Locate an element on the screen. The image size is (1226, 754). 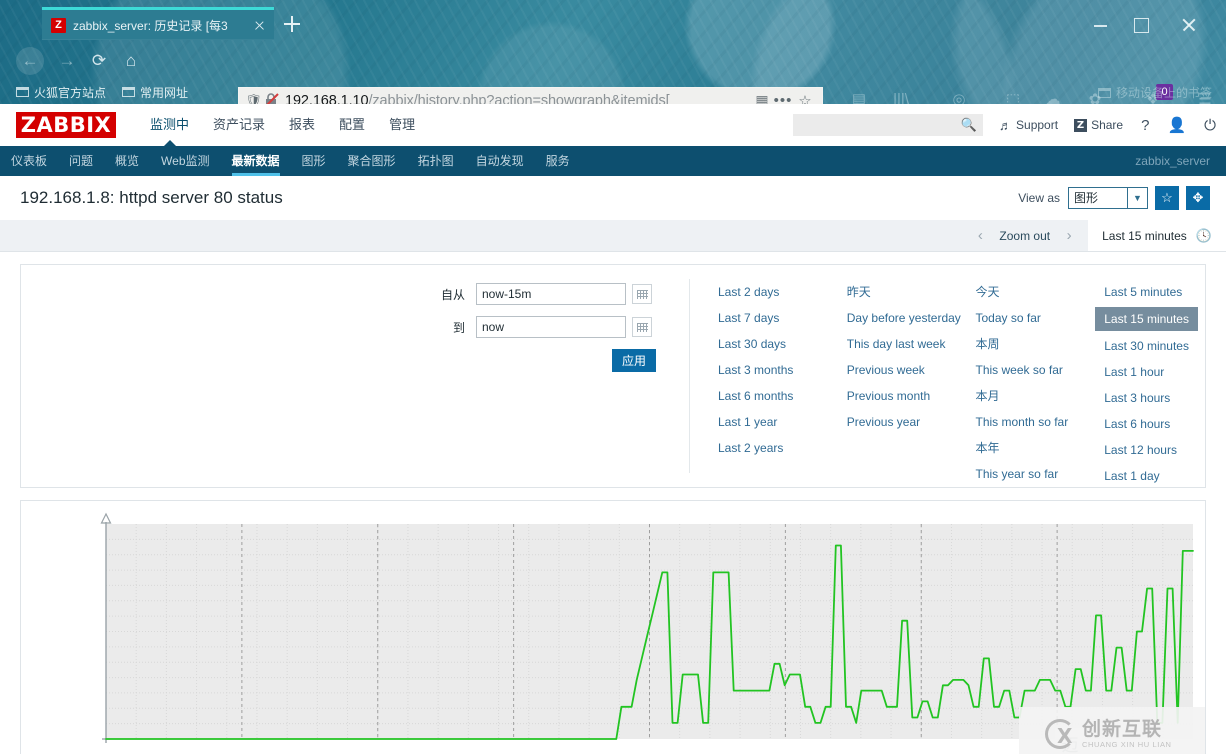
bookmark-item: 火狐官方站点 is located at coordinates (61, 92).